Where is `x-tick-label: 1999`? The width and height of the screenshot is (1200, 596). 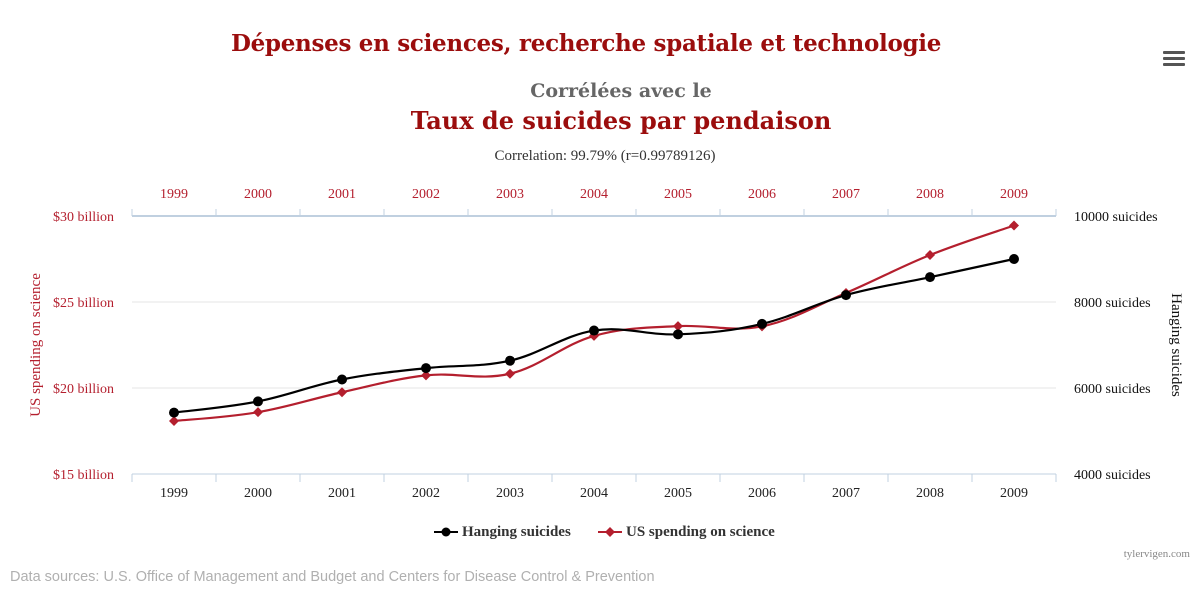
x-tick-label: 1999 is located at coordinates (174, 493).